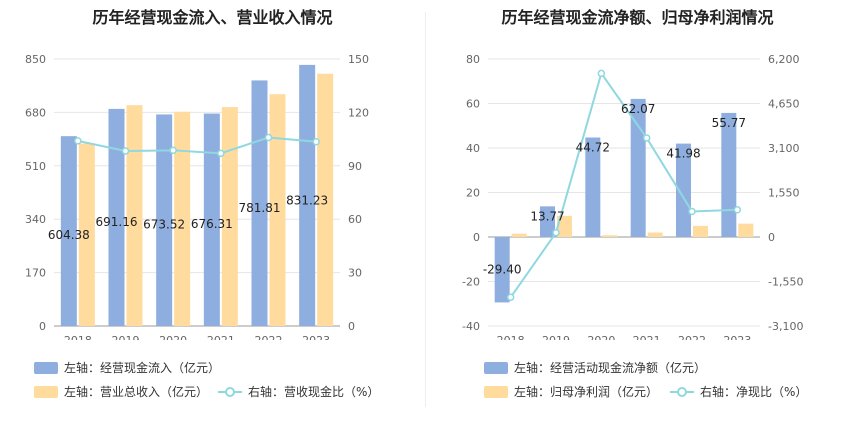 The image size is (850, 437). I want to click on y-left-tick-label: -40, so click(471, 326).